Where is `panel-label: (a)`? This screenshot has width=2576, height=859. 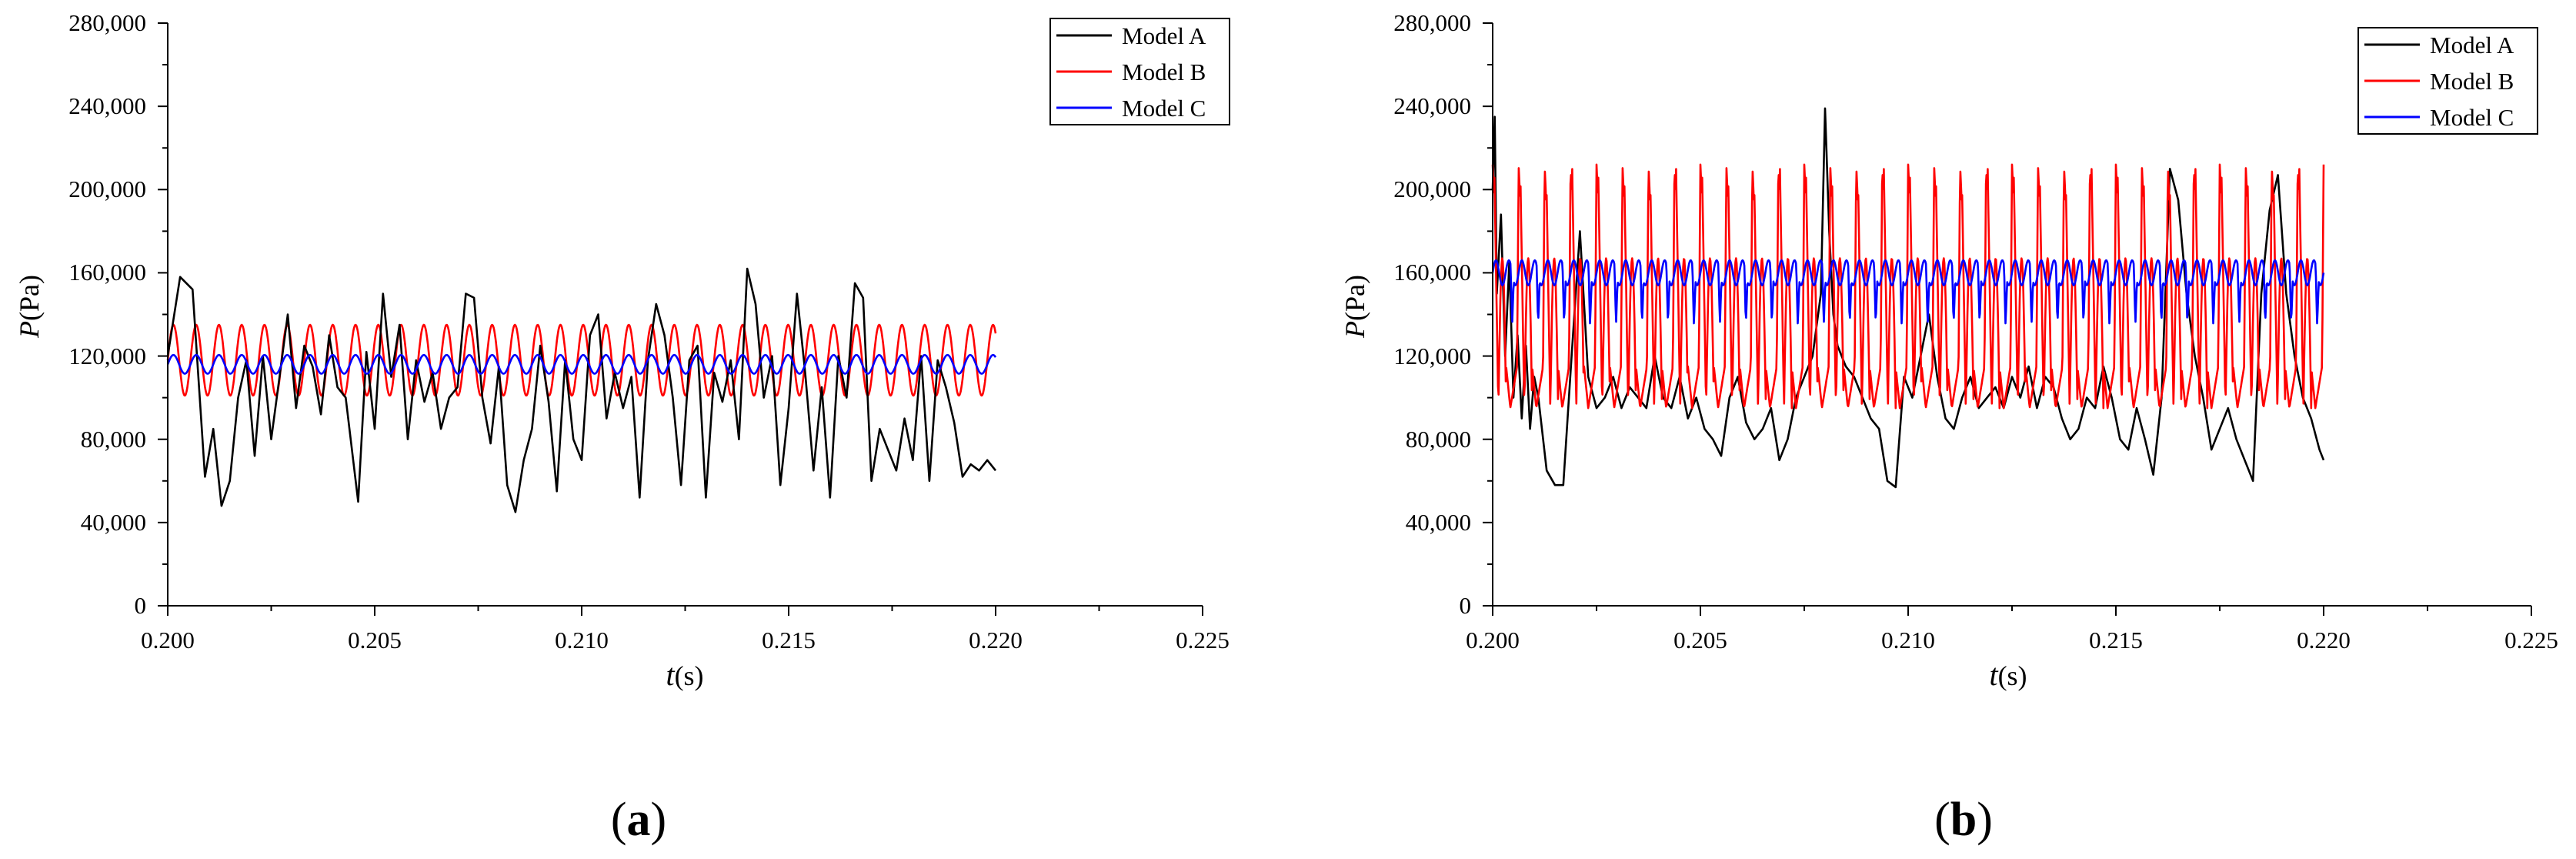
panel-label: (a) is located at coordinates (639, 820).